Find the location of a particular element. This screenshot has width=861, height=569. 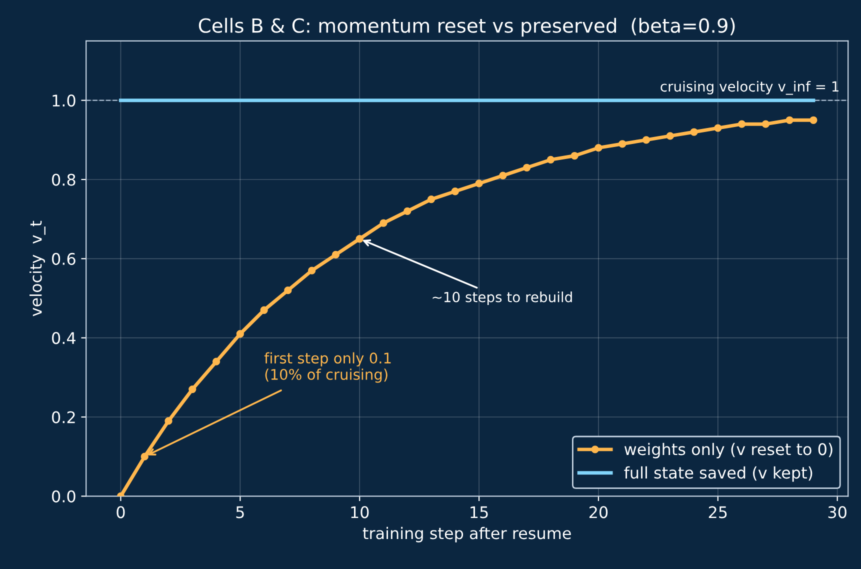

x-tick-label: 0 is located at coordinates (120, 512).